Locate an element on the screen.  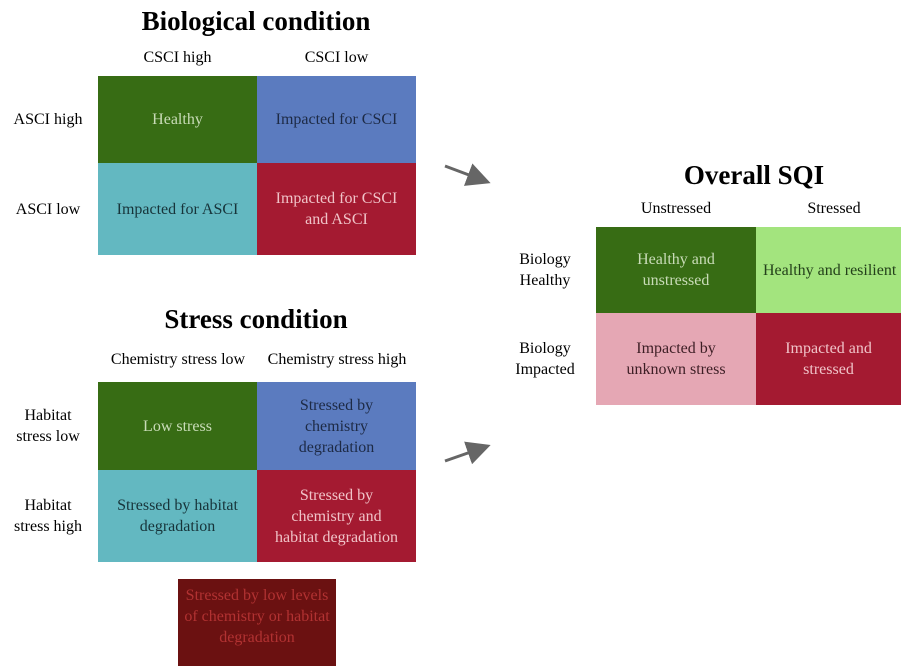
column-header: Chemistry stress high is located at coordinates (337, 359).